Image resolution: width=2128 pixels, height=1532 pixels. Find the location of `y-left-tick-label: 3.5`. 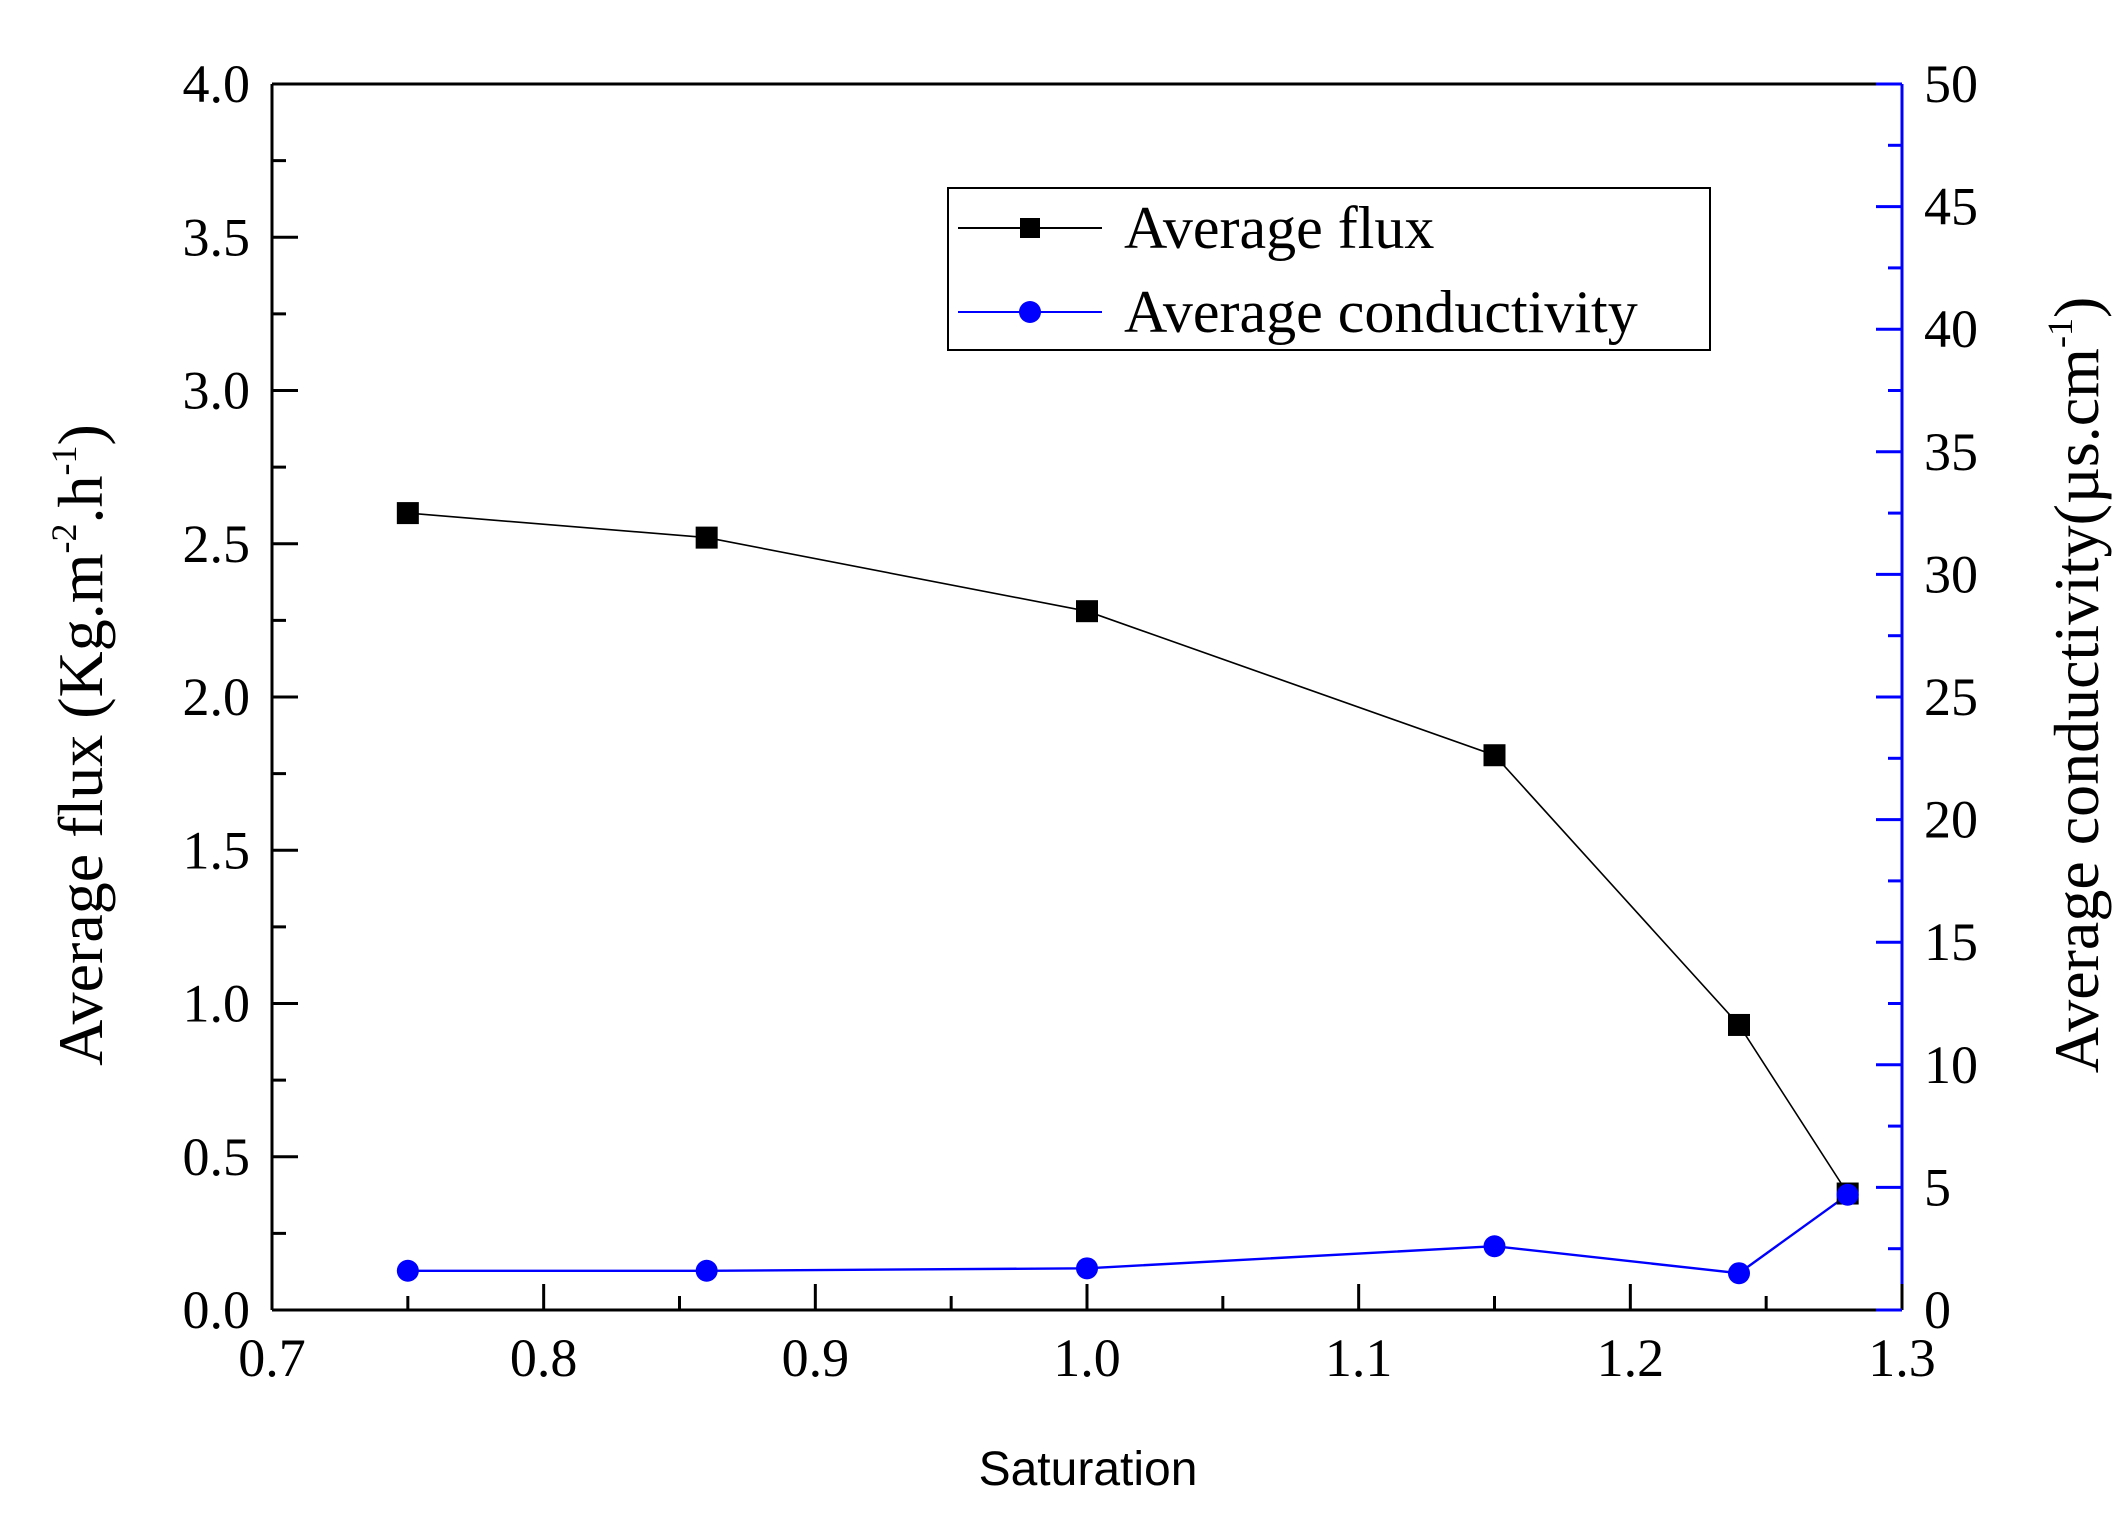

y-left-tick-label: 3.5 is located at coordinates (217, 237).